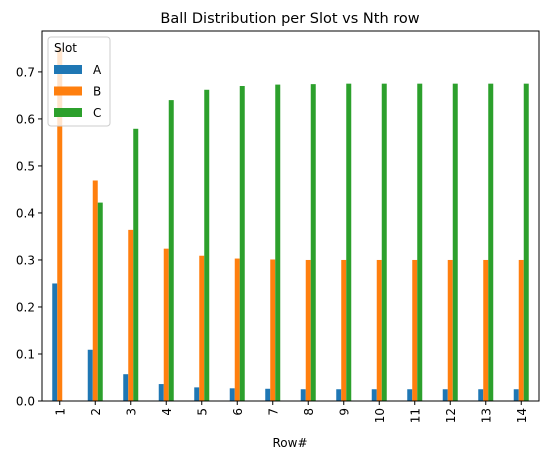  I want to click on x-axis: 1 2 3 4 5 6 7 8 9 10 11 12 13 14, so click(291, 412).